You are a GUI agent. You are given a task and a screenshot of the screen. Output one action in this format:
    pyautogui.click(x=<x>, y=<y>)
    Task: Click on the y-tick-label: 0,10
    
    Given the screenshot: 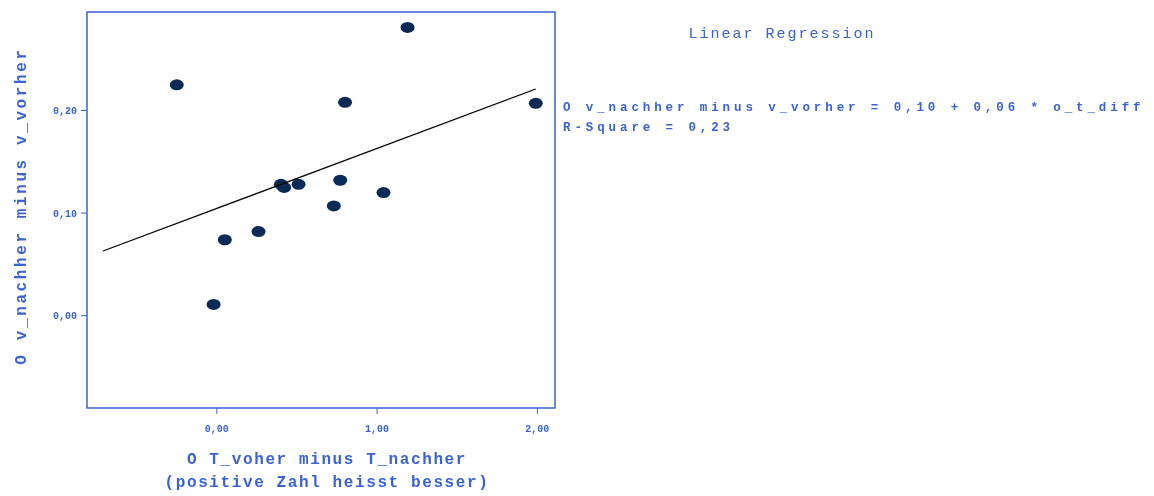 What is the action you would take?
    pyautogui.click(x=64, y=214)
    